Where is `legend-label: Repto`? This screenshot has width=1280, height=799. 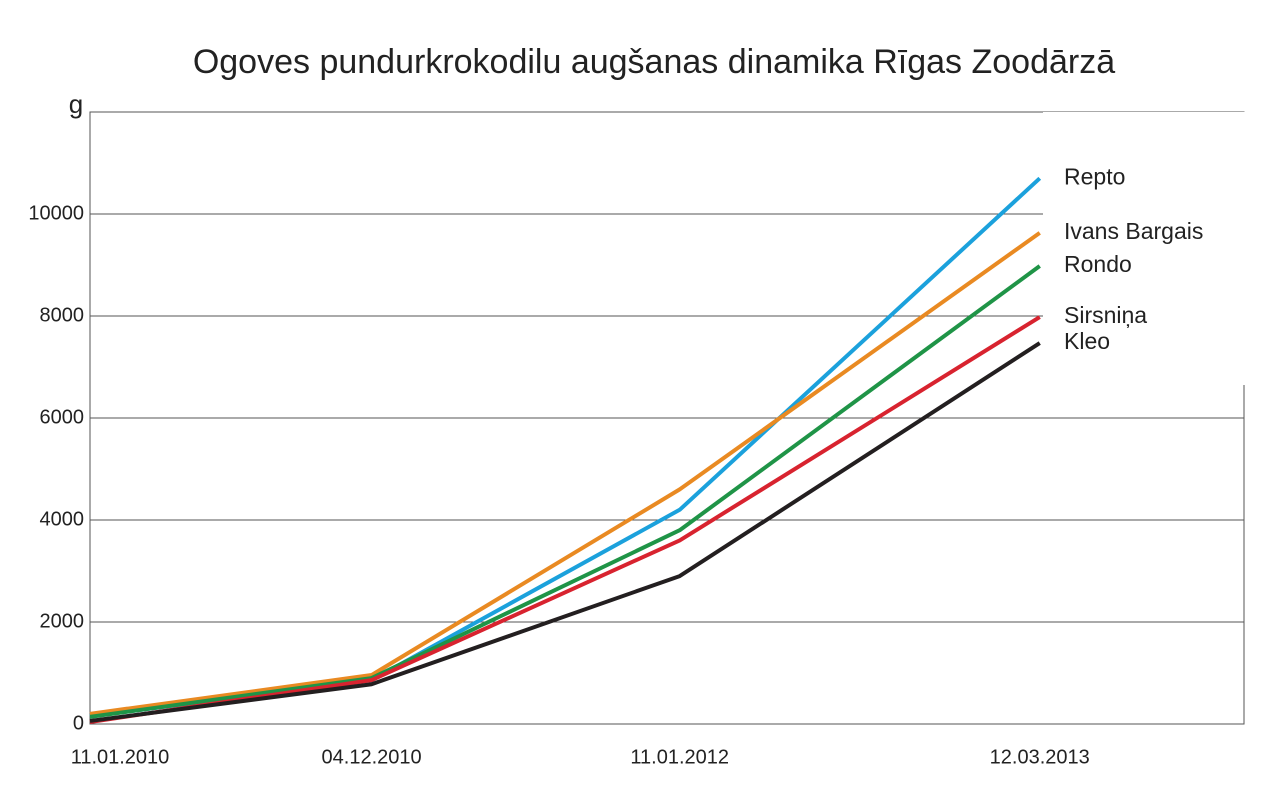
legend-label: Repto is located at coordinates (1094, 176).